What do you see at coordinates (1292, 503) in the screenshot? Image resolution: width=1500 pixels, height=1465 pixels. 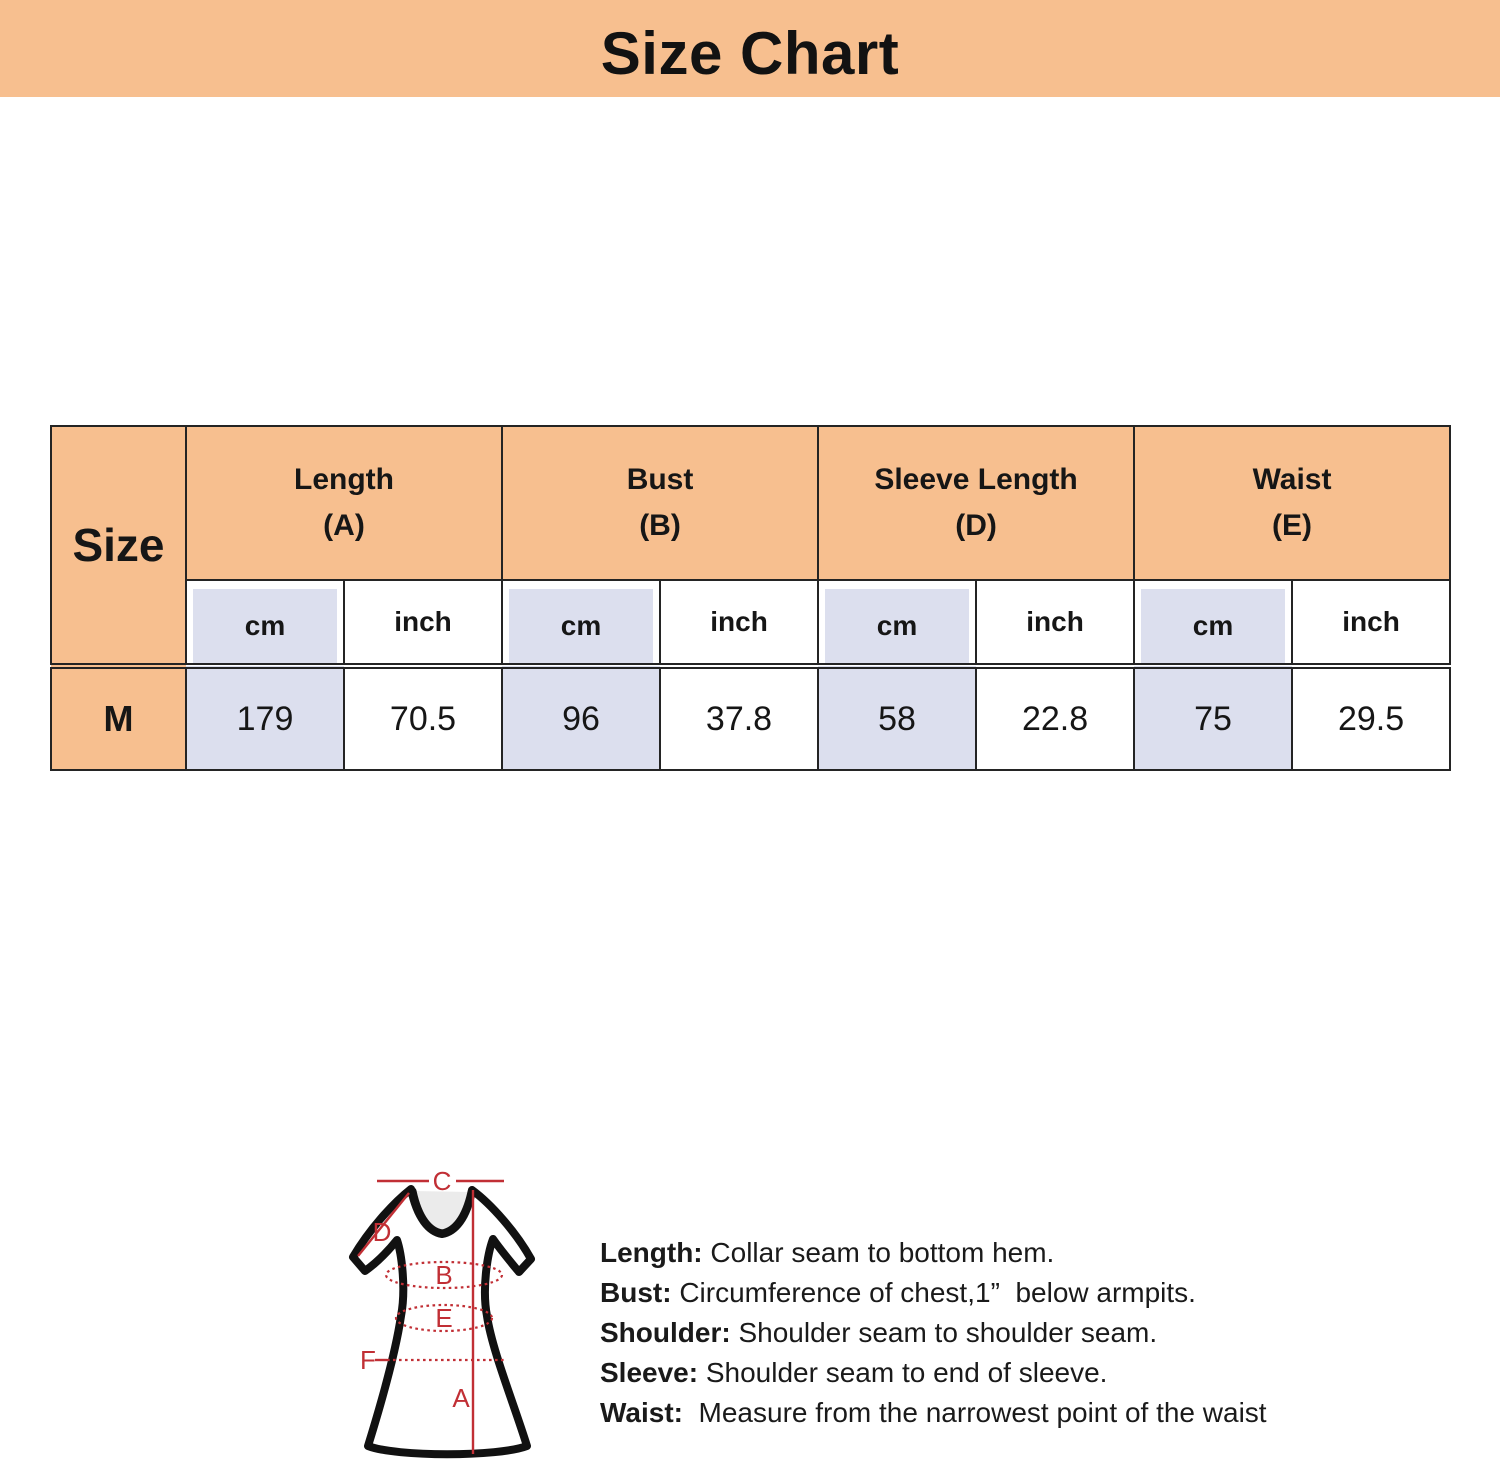 I see `column-header-waist: Waist (E)` at bounding box center [1292, 503].